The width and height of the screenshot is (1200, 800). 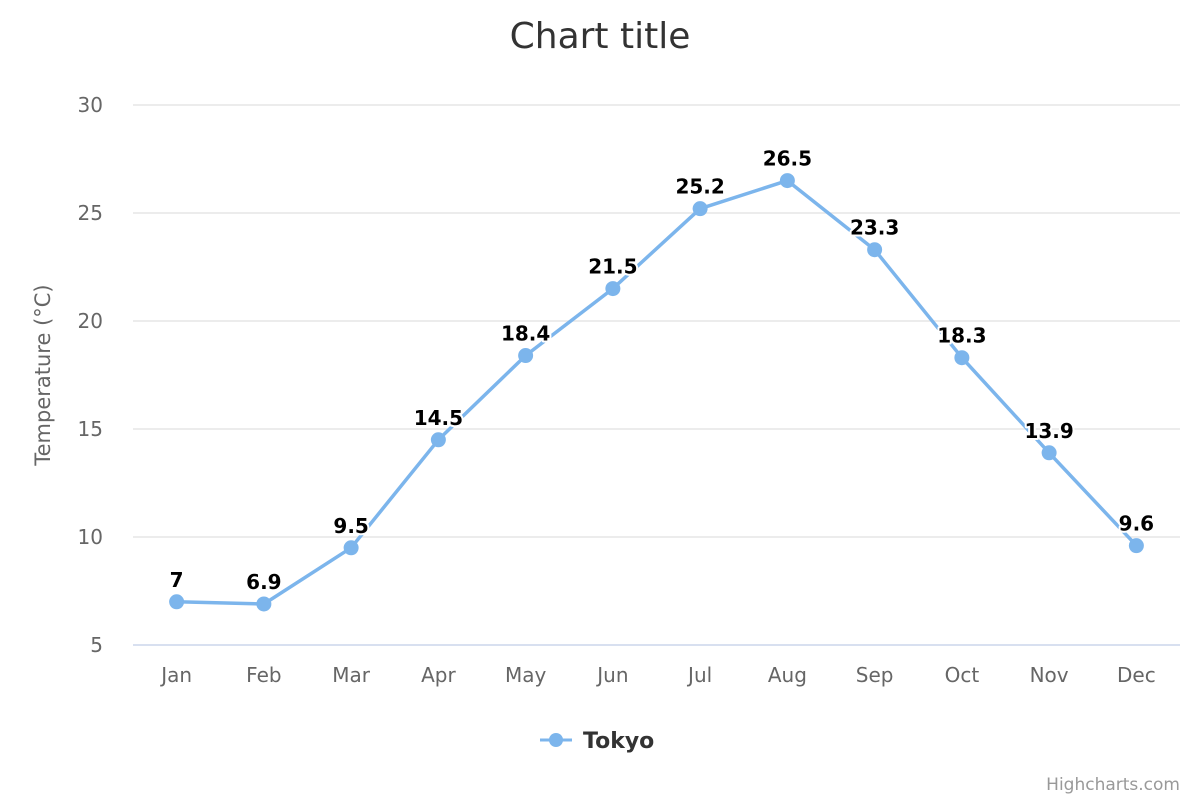 What do you see at coordinates (177, 602) in the screenshot?
I see `data-point-jan` at bounding box center [177, 602].